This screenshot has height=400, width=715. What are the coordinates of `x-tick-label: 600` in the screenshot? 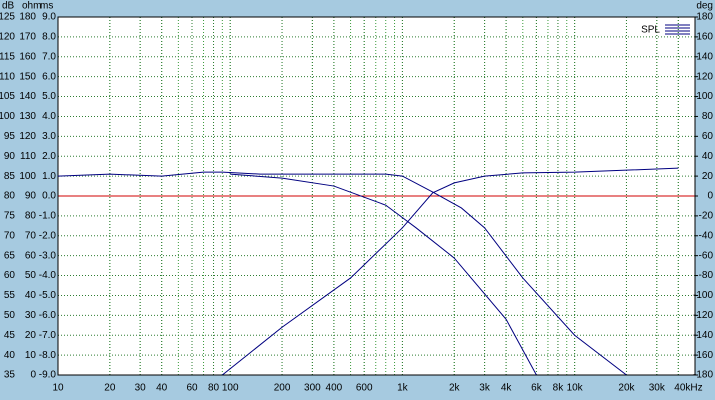 It's located at (364, 388).